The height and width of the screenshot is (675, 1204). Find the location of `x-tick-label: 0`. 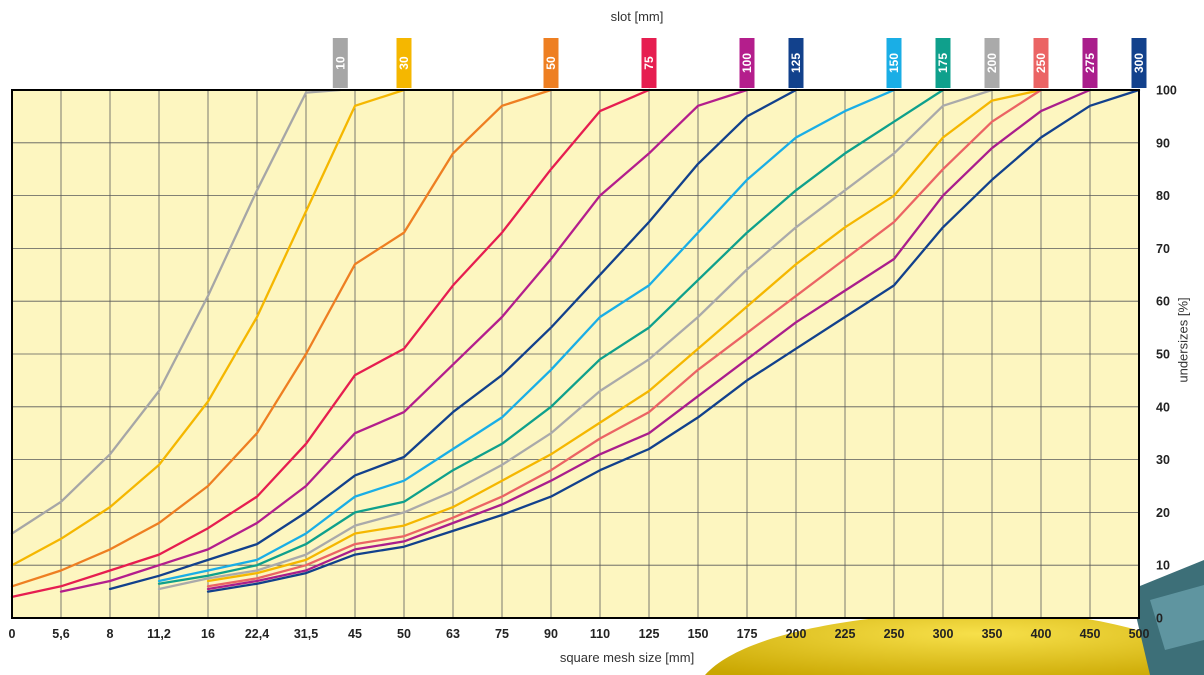

x-tick-label: 0 is located at coordinates (12, 634).